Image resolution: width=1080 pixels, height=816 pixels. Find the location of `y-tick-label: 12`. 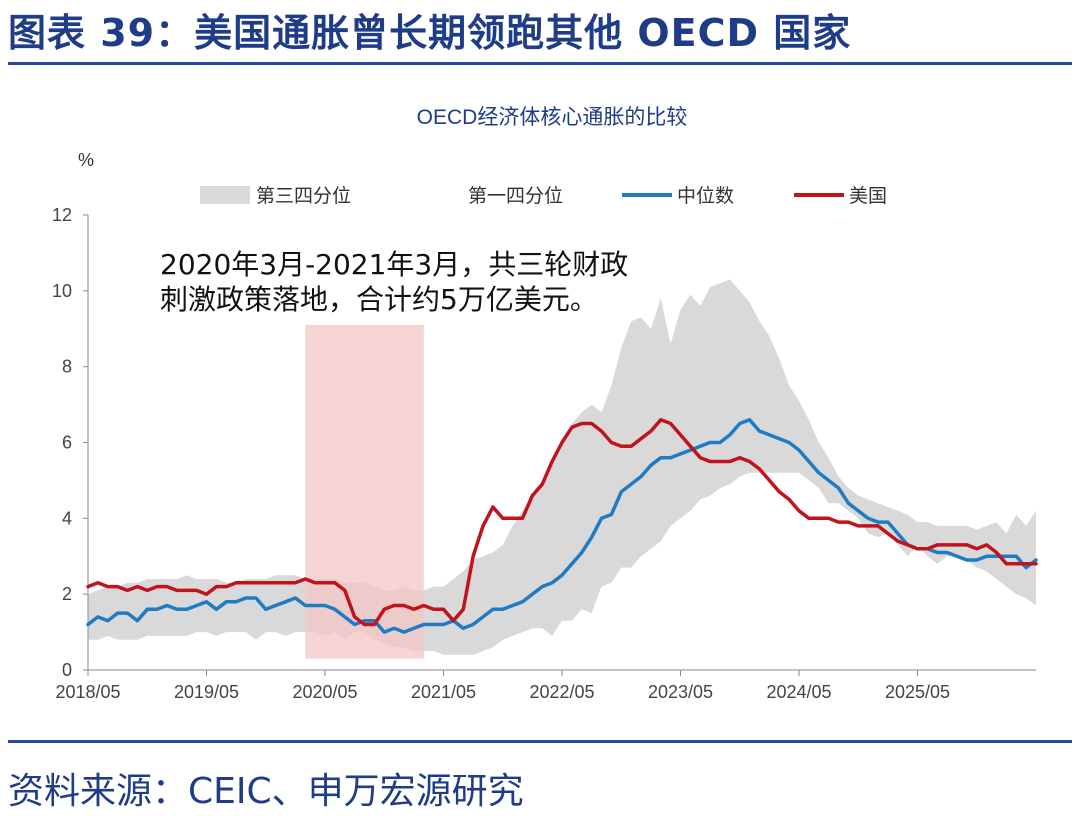

y-tick-label: 12 is located at coordinates (62, 215).